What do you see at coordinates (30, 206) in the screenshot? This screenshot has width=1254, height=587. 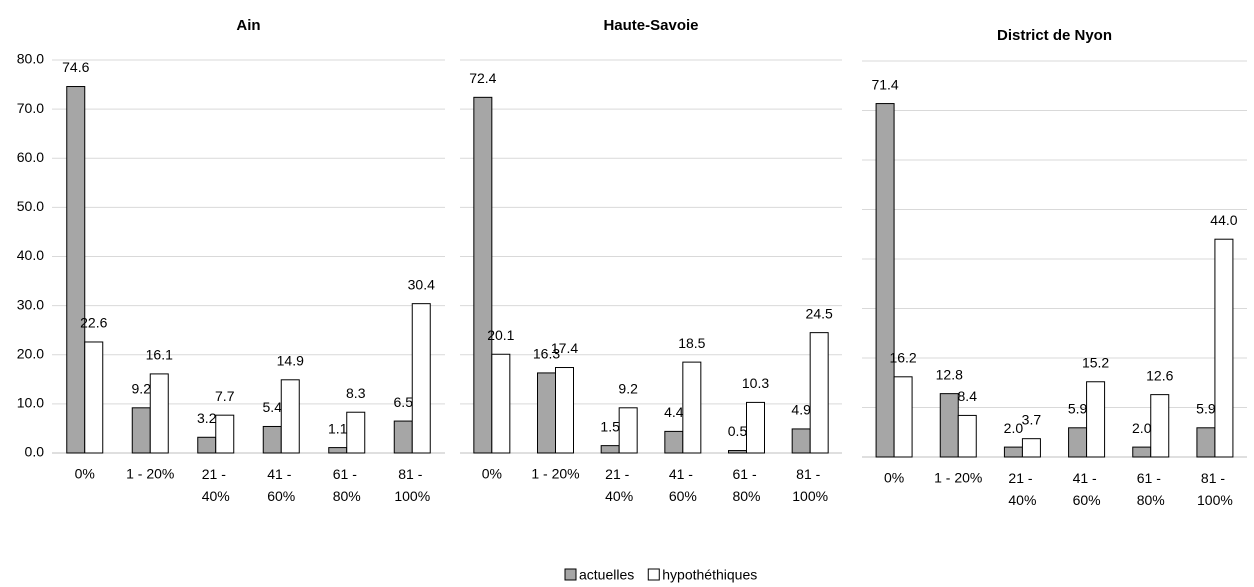 I see `y-tick-label: 50.0` at bounding box center [30, 206].